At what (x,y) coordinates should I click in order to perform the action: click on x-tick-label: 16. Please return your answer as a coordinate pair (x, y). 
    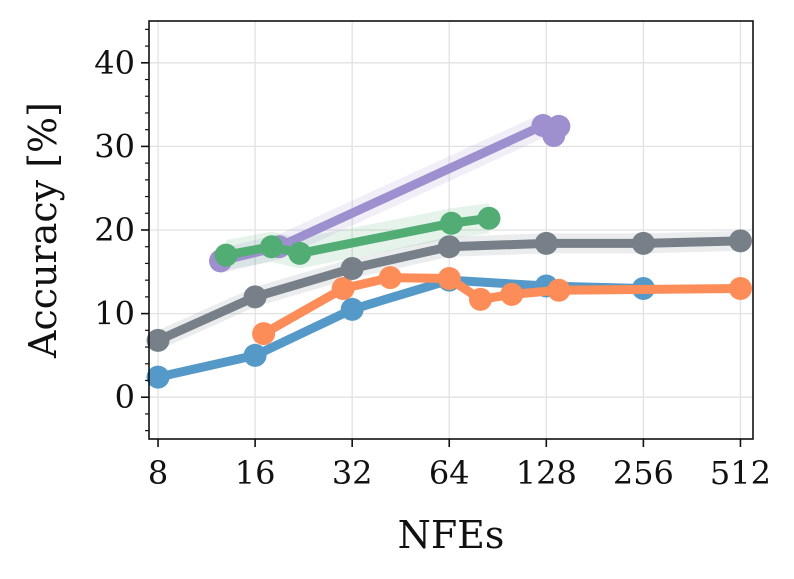
    Looking at the image, I should click on (255, 473).